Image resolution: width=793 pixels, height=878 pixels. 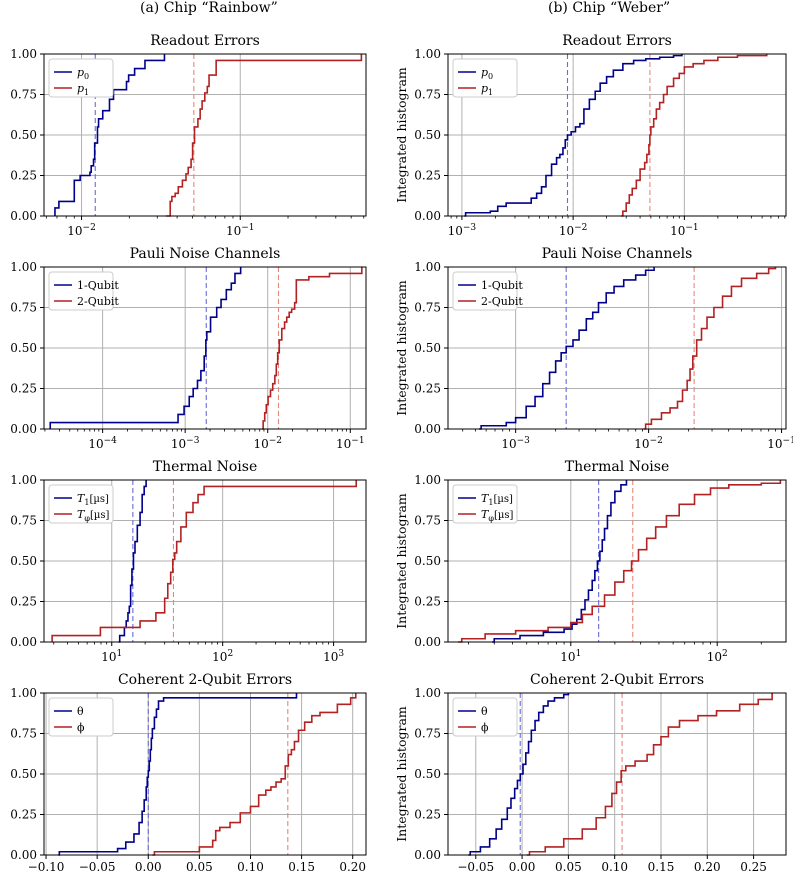 I want to click on x-tick-label: 0.25, so click(x=753, y=867).